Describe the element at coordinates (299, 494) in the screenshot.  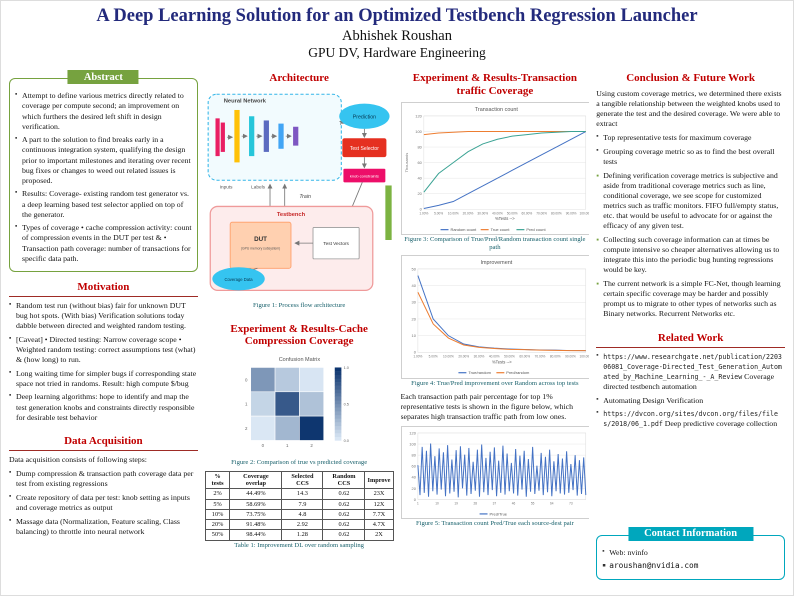
I see `table-row: 2% 44.49% 14.3 0.62 23X` at that location.